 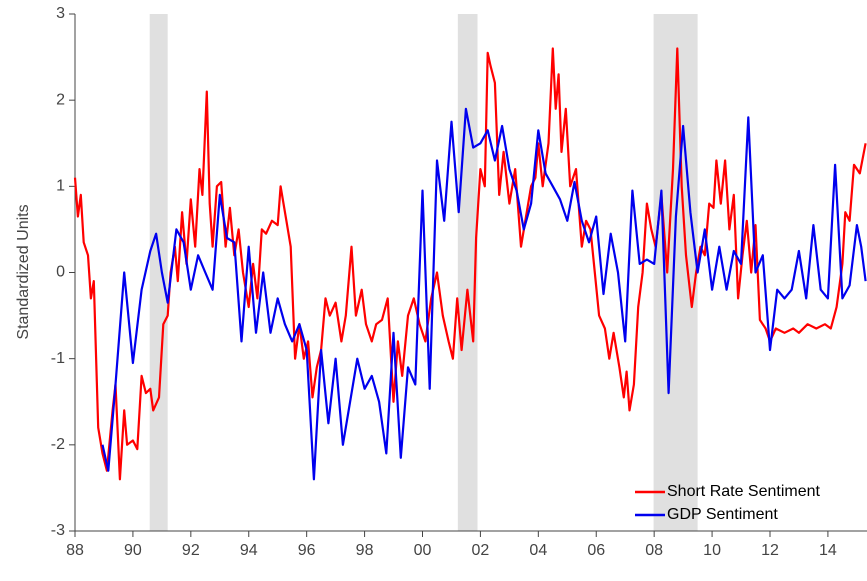 I want to click on y-tick-label: 1, so click(x=60, y=186).